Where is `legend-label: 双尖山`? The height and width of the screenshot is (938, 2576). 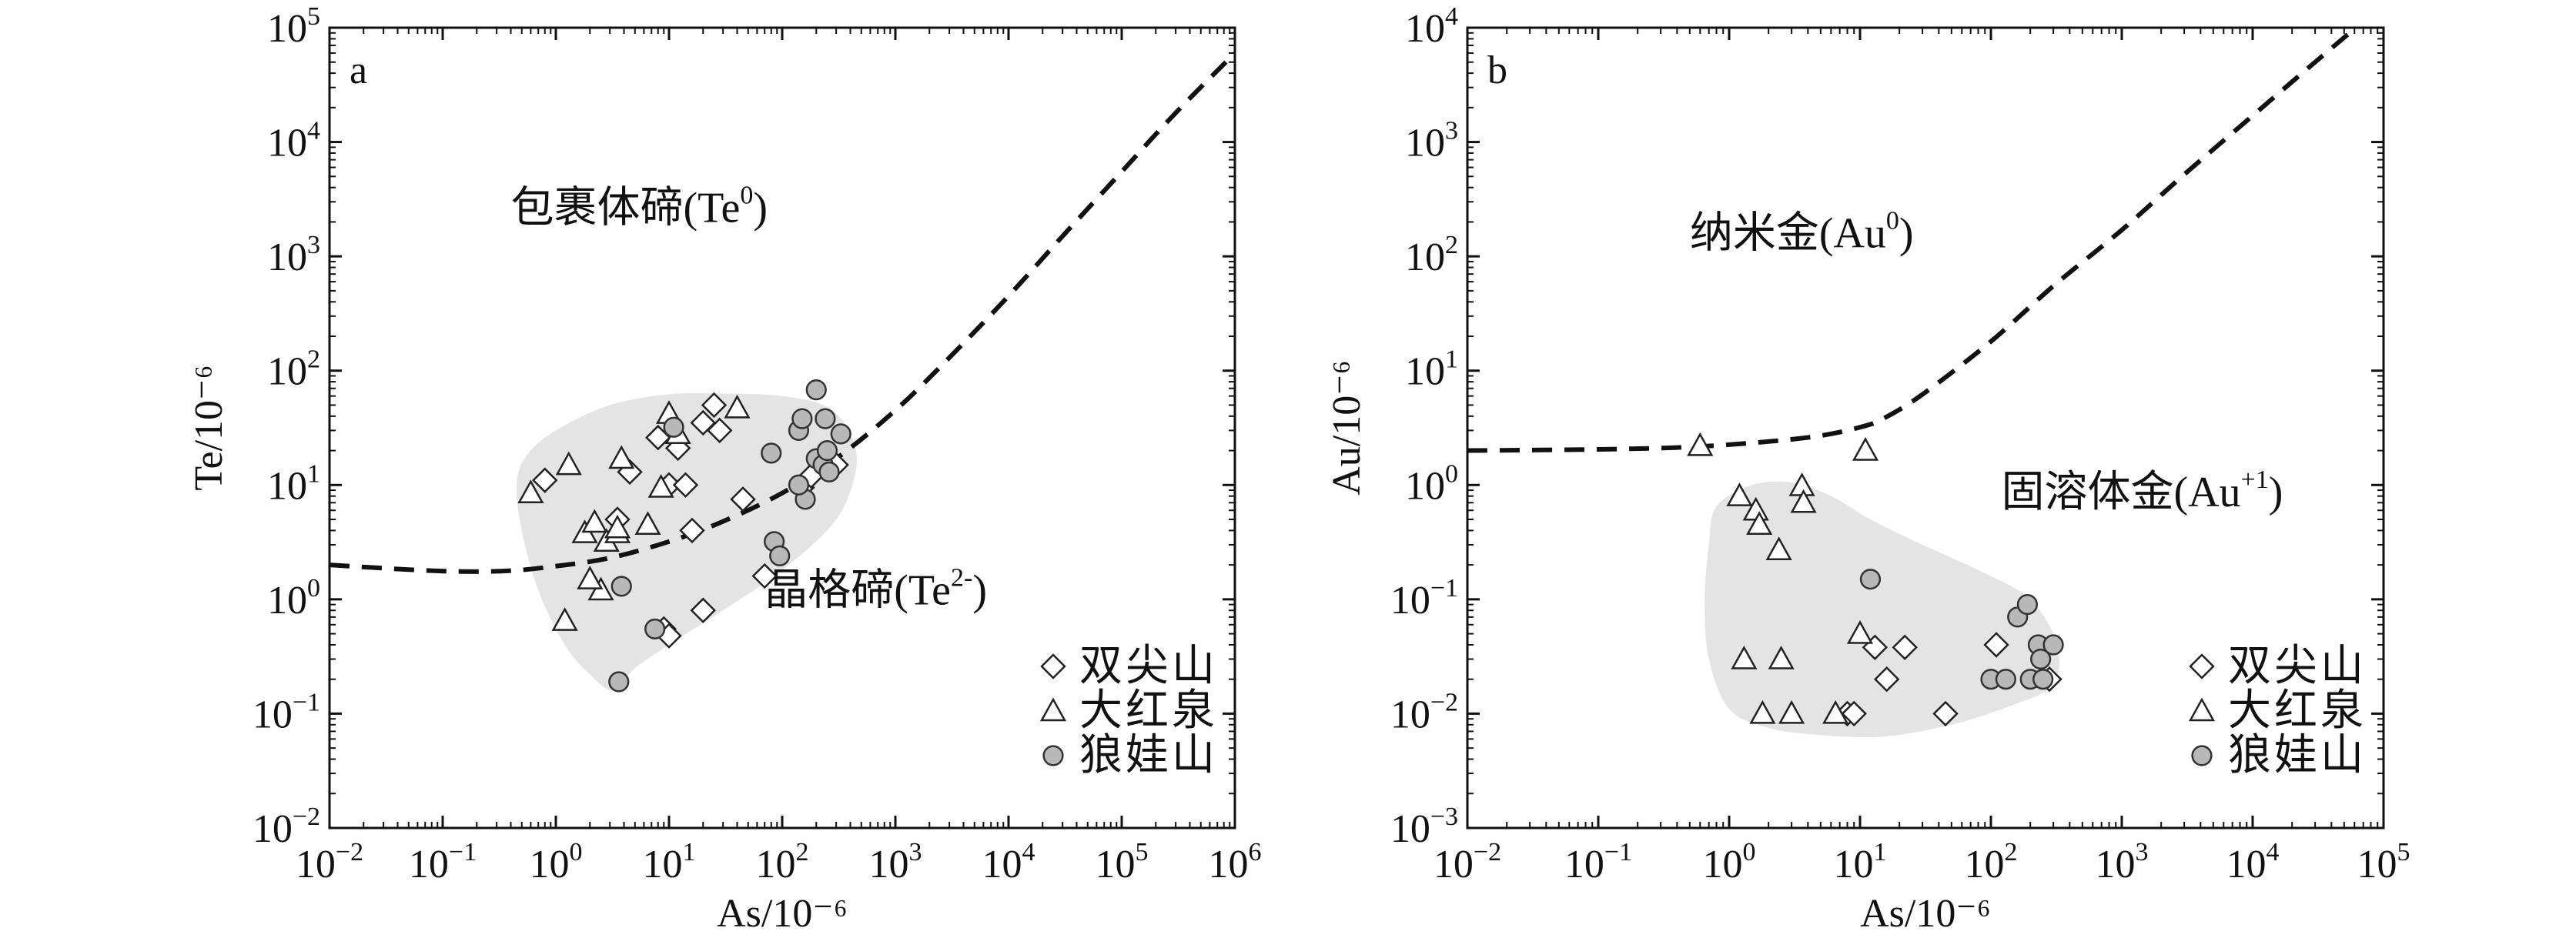
legend-label: 双尖山 is located at coordinates (2297, 666).